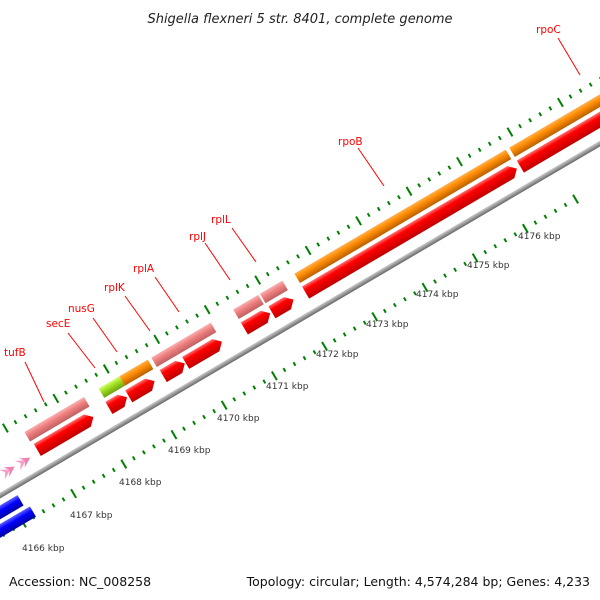 This screenshot has width=600, height=600. I want to click on cds-rplJ, so click(257, 321).